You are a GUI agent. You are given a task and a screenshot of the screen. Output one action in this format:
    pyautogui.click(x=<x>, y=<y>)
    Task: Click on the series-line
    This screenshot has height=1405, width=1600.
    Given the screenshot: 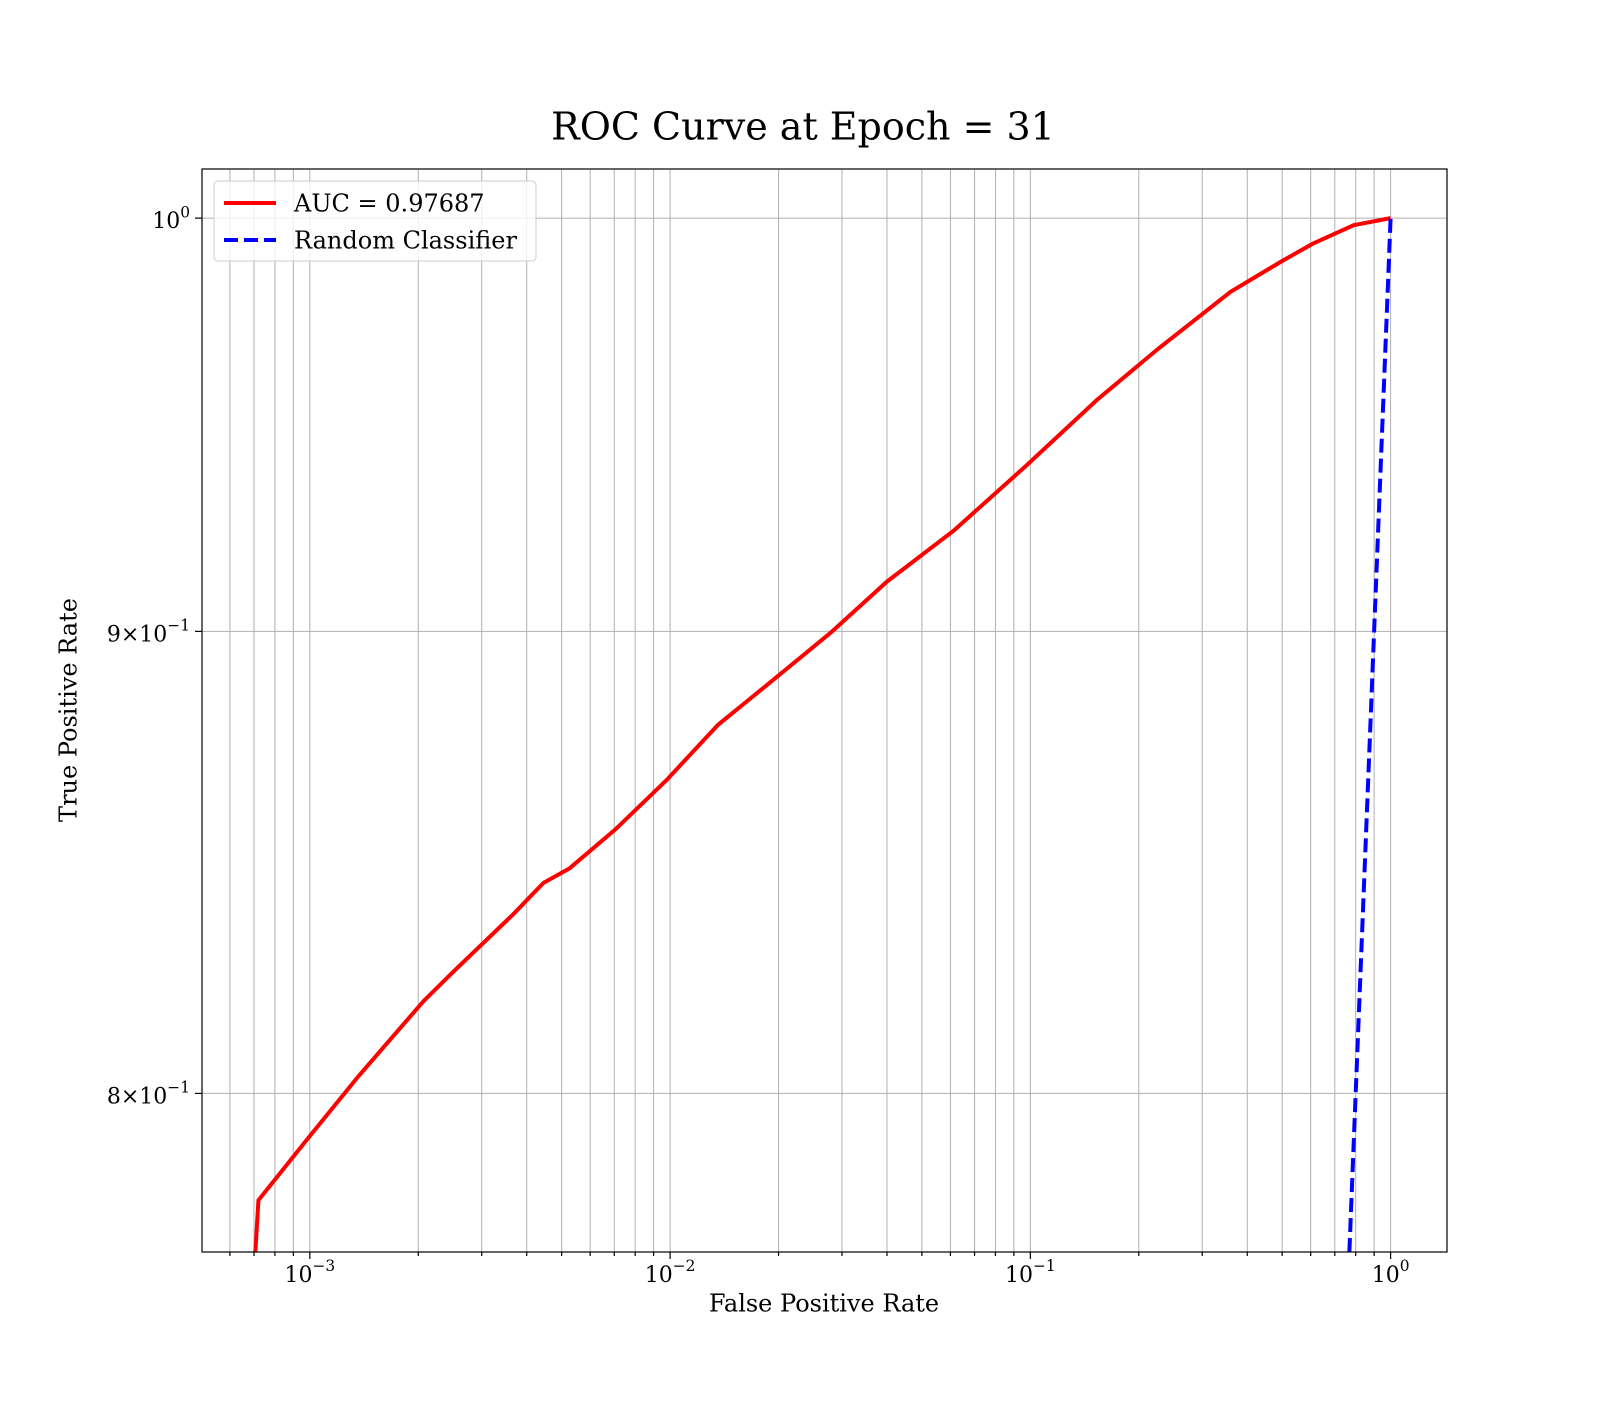 What is the action you would take?
    pyautogui.click(x=1370, y=735)
    